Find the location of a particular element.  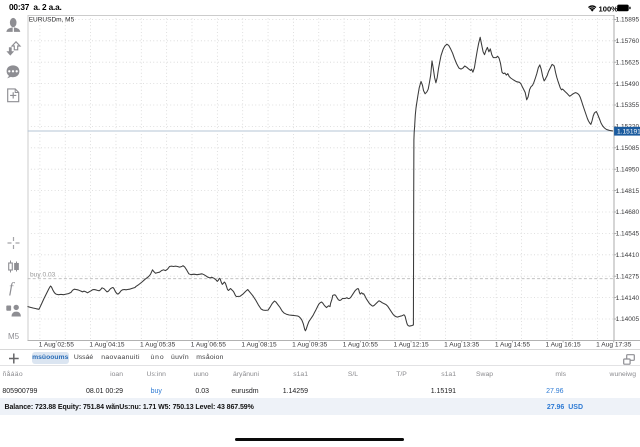

svg-text: buy 0.03 is located at coordinates (43, 275).